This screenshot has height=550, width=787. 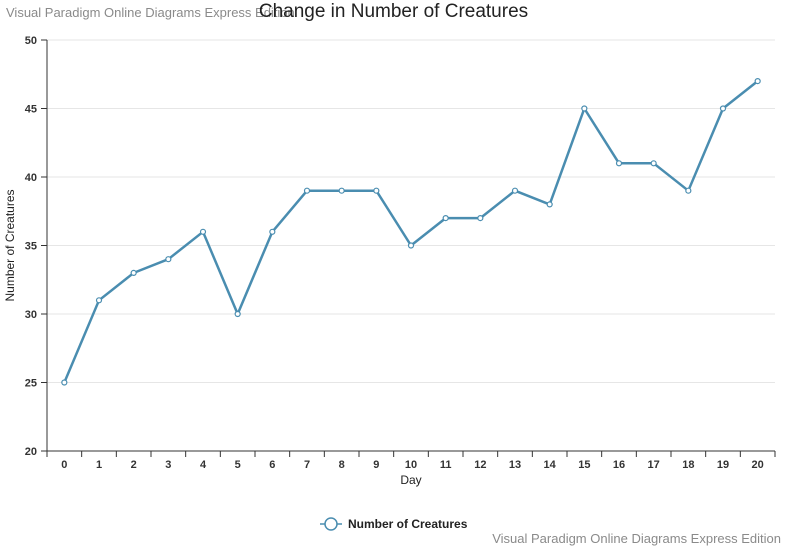 What do you see at coordinates (238, 465) in the screenshot?
I see `x-tick-label: 5` at bounding box center [238, 465].